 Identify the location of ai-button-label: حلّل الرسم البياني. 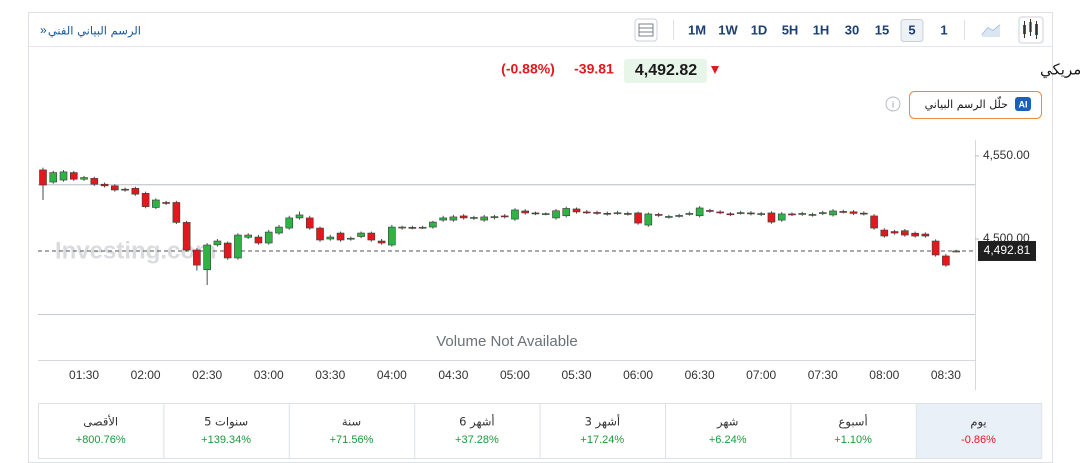
(966, 103).